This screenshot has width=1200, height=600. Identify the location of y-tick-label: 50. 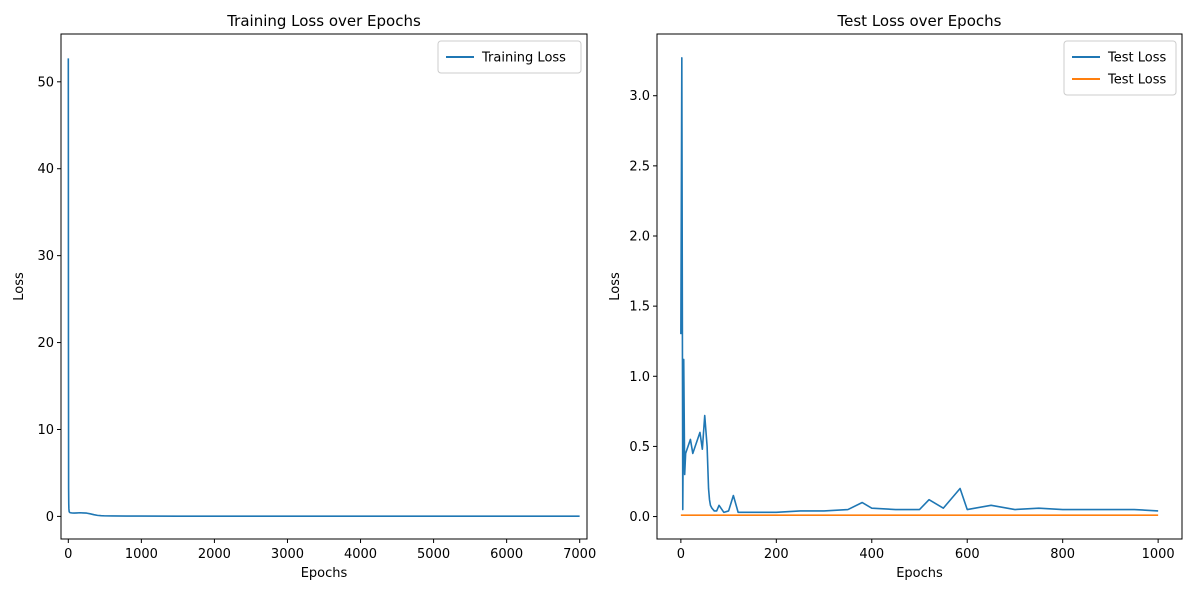
(45, 82).